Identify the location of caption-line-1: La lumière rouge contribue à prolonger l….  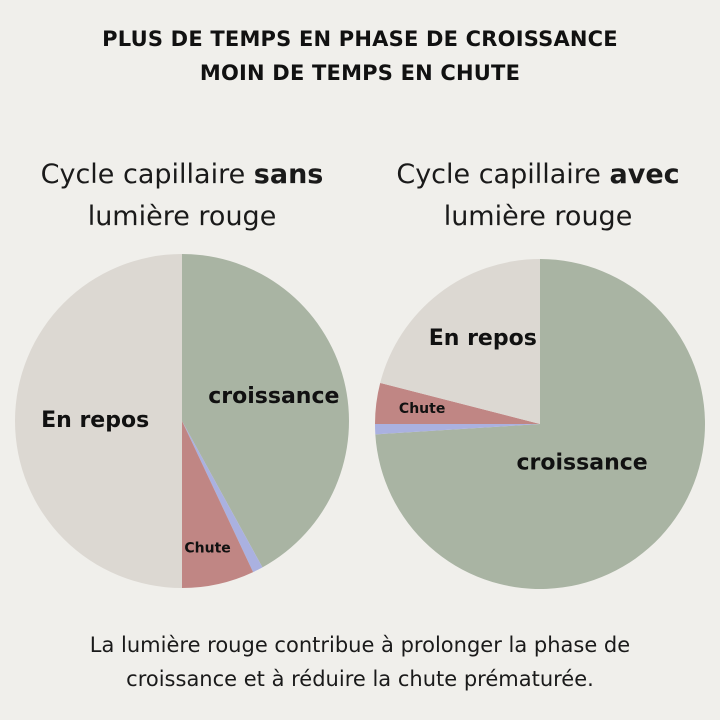
(360, 645).